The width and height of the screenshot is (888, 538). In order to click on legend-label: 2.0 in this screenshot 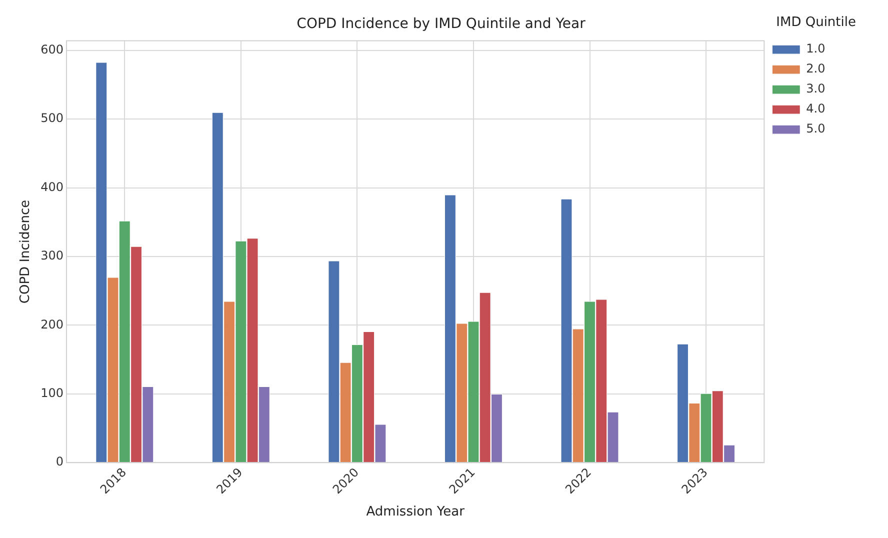, I will do `click(816, 69)`.